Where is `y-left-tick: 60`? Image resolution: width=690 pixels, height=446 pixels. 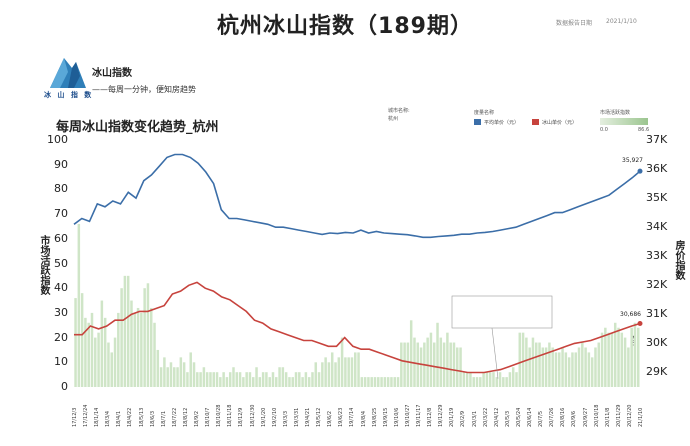
y-left-tick: 60 is located at coordinates (61, 238).